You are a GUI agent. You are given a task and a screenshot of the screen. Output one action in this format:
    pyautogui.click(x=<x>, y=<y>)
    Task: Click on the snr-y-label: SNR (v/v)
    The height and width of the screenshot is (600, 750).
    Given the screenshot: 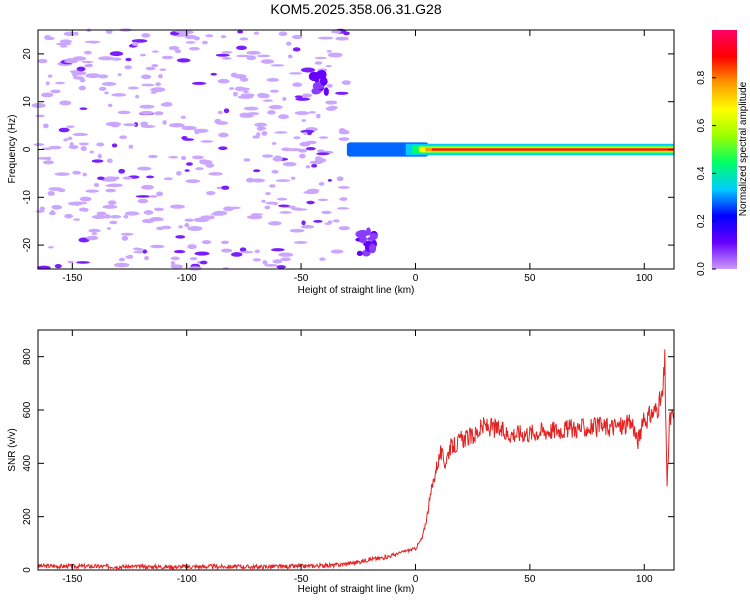 What is the action you would take?
    pyautogui.click(x=12, y=449)
    